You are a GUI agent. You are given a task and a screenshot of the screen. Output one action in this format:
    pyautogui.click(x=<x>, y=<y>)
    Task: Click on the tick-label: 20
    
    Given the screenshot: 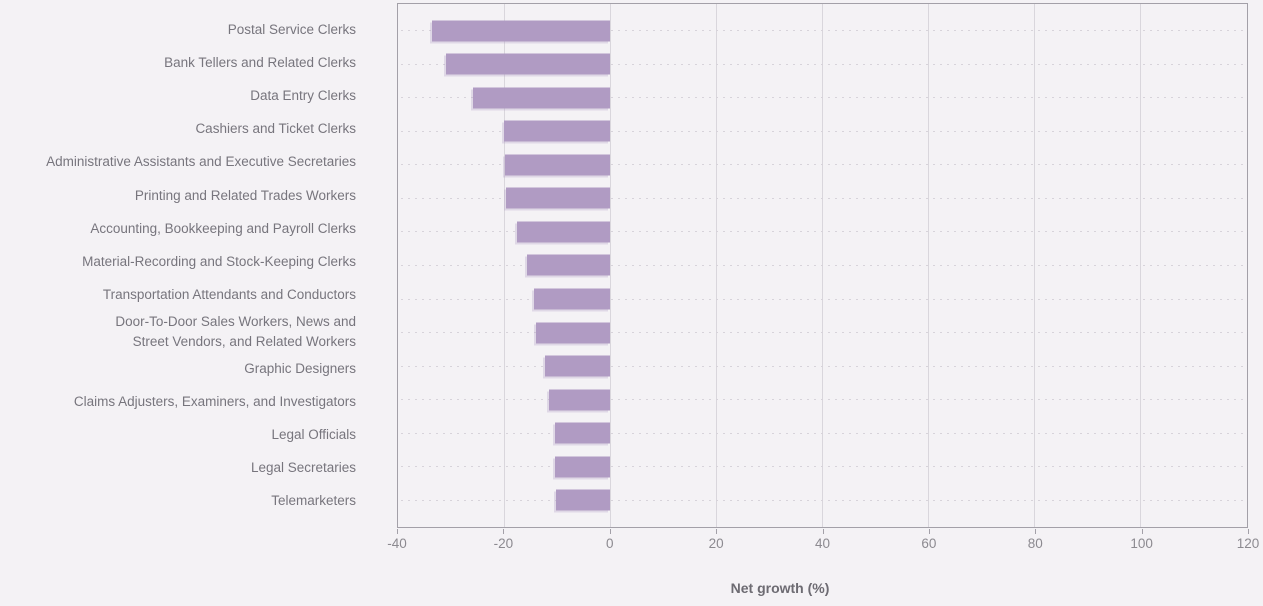 What is the action you would take?
    pyautogui.click(x=716, y=543)
    